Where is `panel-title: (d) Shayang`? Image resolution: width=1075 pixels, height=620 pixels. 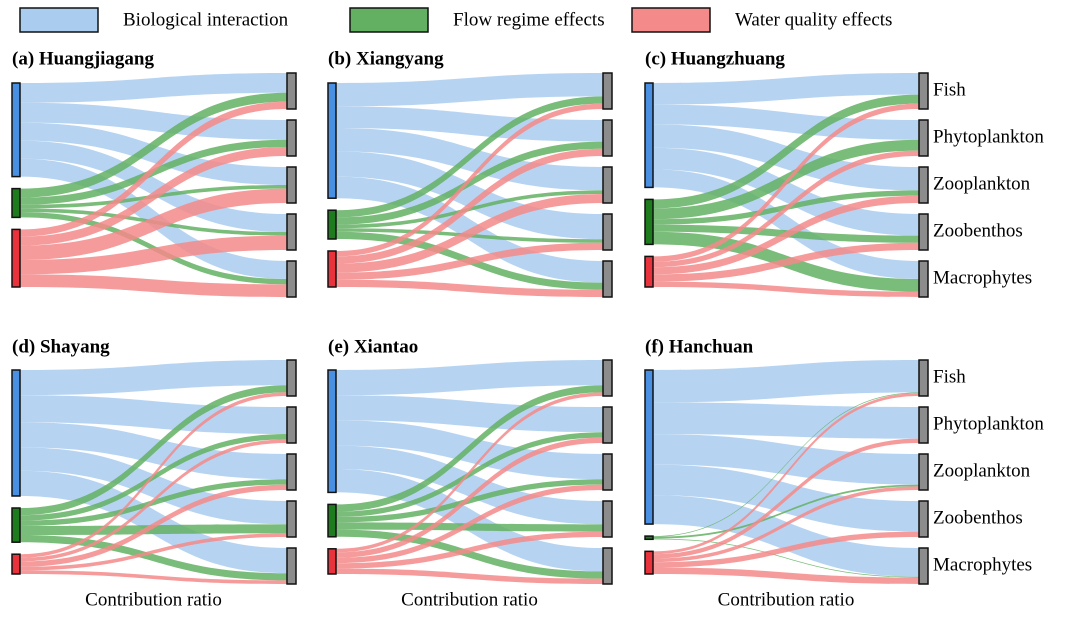
panel-title: (d) Shayang is located at coordinates (61, 346).